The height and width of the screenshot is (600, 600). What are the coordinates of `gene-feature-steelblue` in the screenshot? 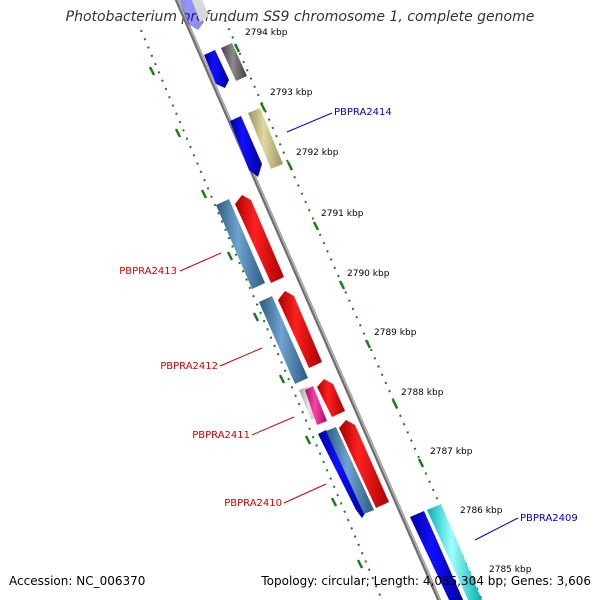 It's located at (240, 244).